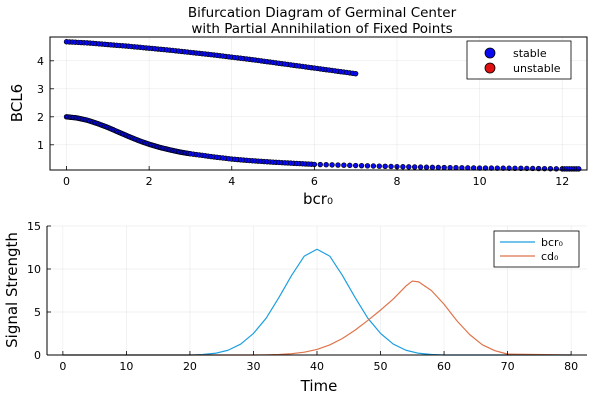 Image resolution: width=600 pixels, height=400 pixels. What do you see at coordinates (37, 355) in the screenshot?
I see `y-tick-label: 0` at bounding box center [37, 355].